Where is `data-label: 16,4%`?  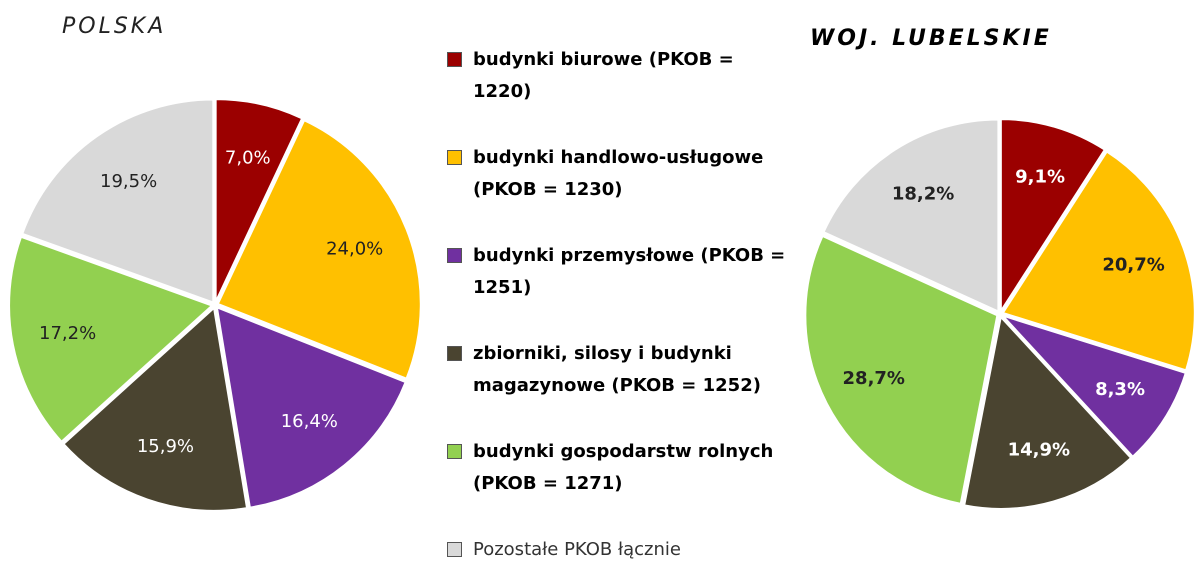
data-label: 16,4% is located at coordinates (309, 421).